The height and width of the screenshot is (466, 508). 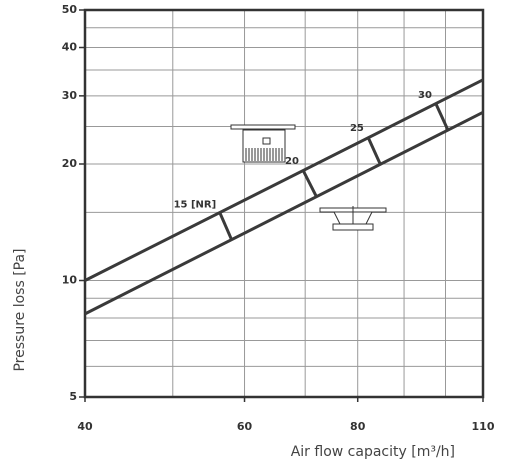 What do you see at coordinates (358, 426) in the screenshot?
I see `x-tick-label: 80` at bounding box center [358, 426].